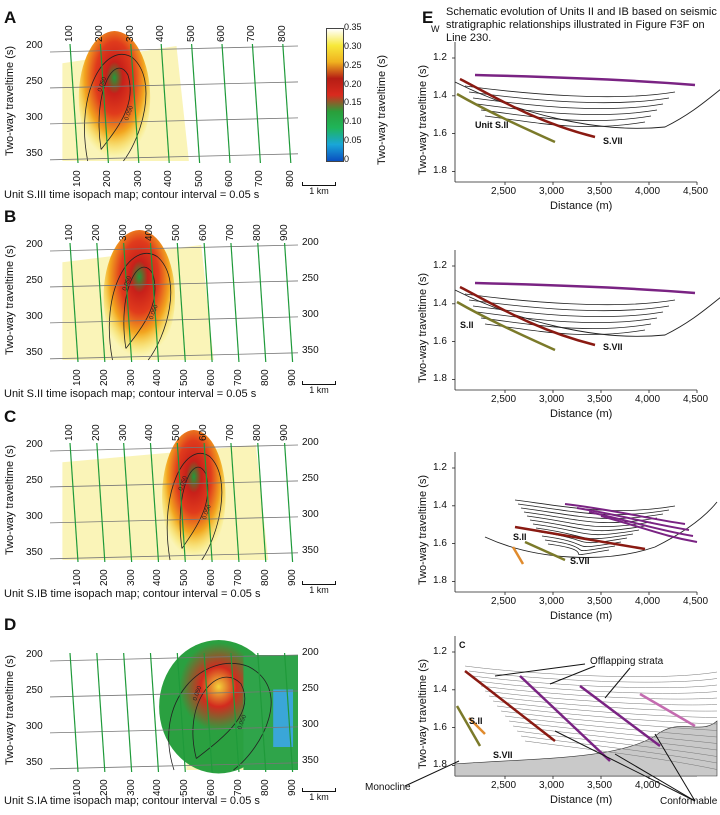 The height and width of the screenshot is (815, 720). What do you see at coordinates (238, 787) in the screenshot?
I see `map-xtick-bottom: 700` at bounding box center [238, 787].